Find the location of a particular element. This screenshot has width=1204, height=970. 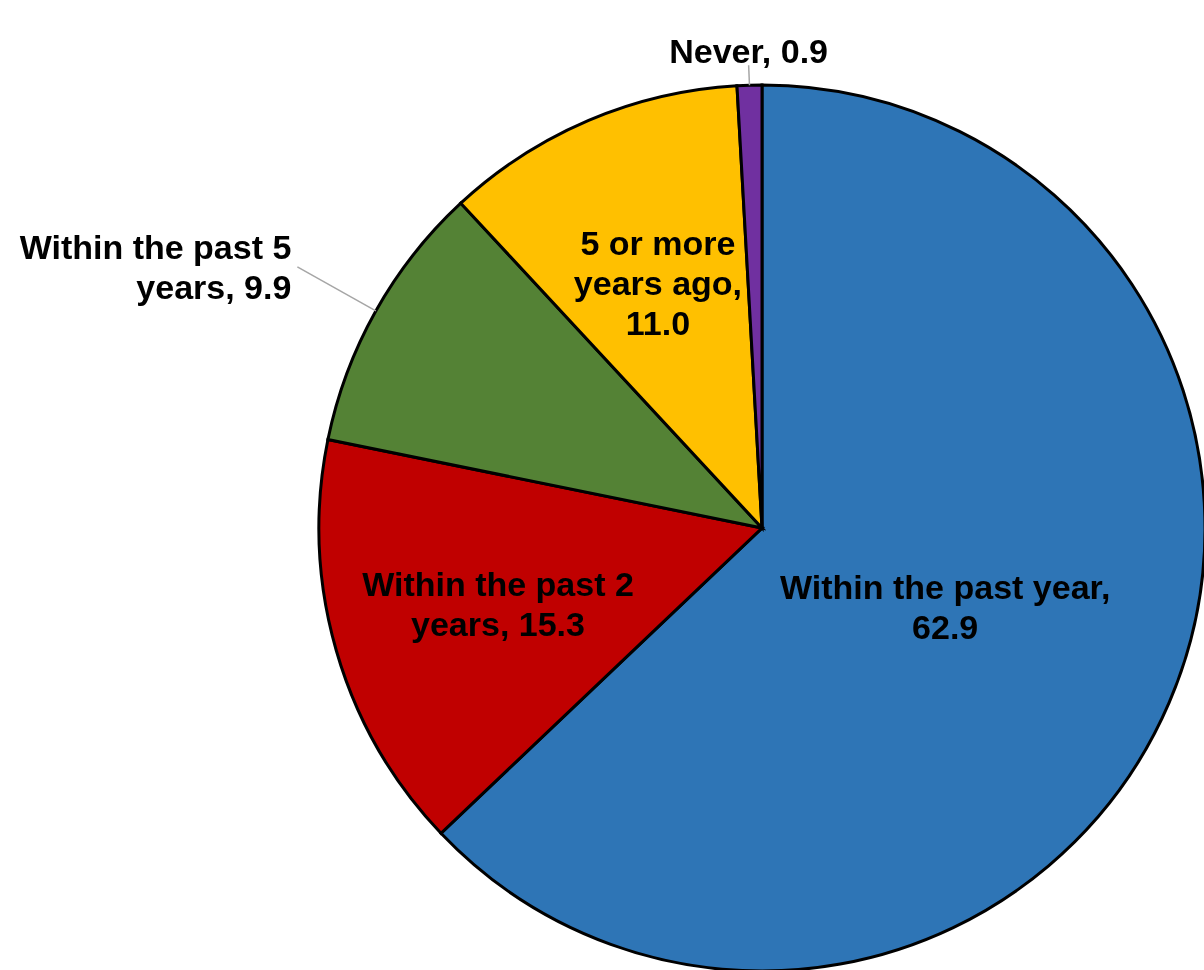

slice-label: 5 or more years ago, 11.0 is located at coordinates (658, 283).